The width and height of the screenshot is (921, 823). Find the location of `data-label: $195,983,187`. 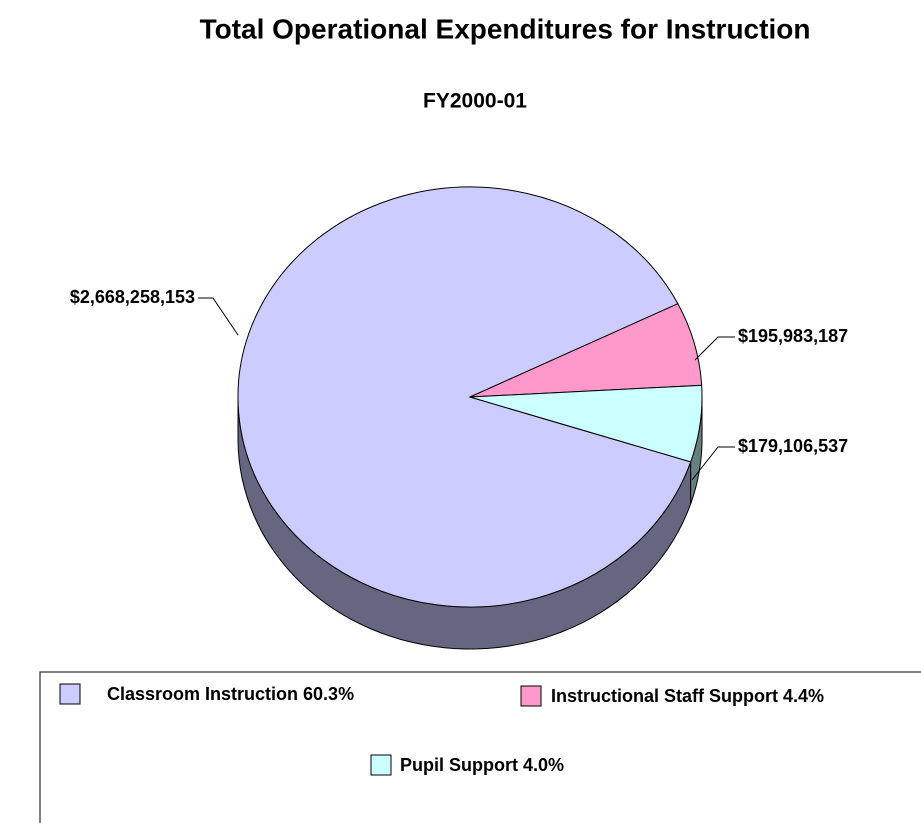

data-label: $195,983,187 is located at coordinates (793, 336).